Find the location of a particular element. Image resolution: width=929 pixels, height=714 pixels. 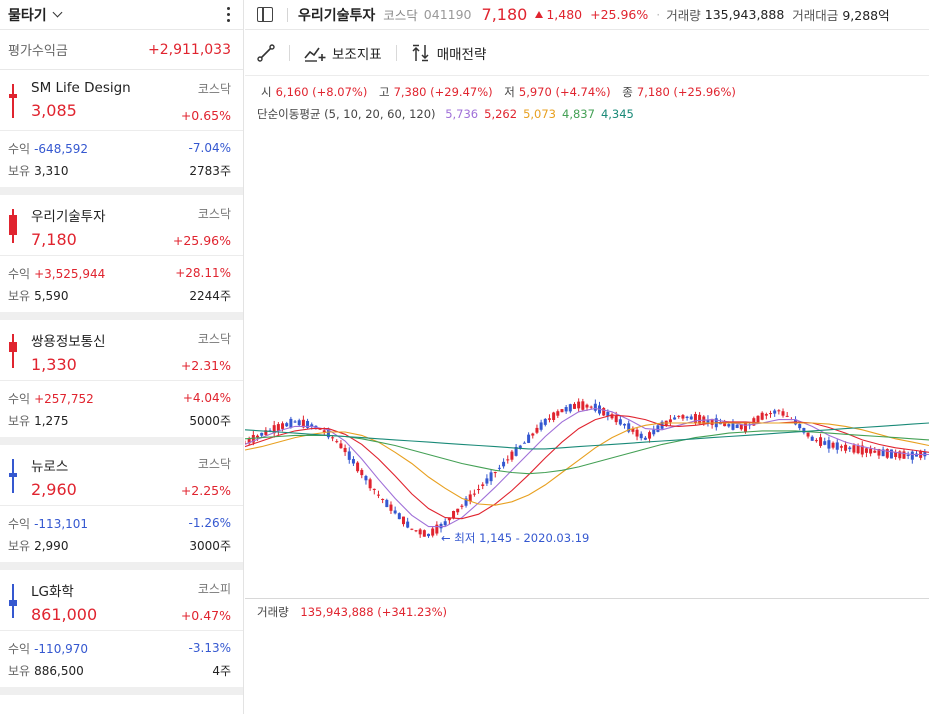

profit-pct: -7.04% is located at coordinates (209, 148).